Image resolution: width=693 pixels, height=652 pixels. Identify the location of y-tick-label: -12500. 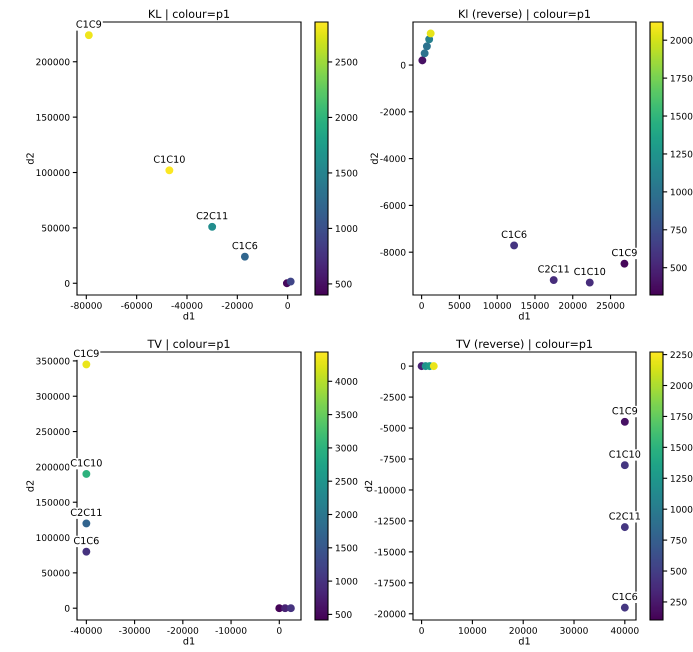
(390, 521).